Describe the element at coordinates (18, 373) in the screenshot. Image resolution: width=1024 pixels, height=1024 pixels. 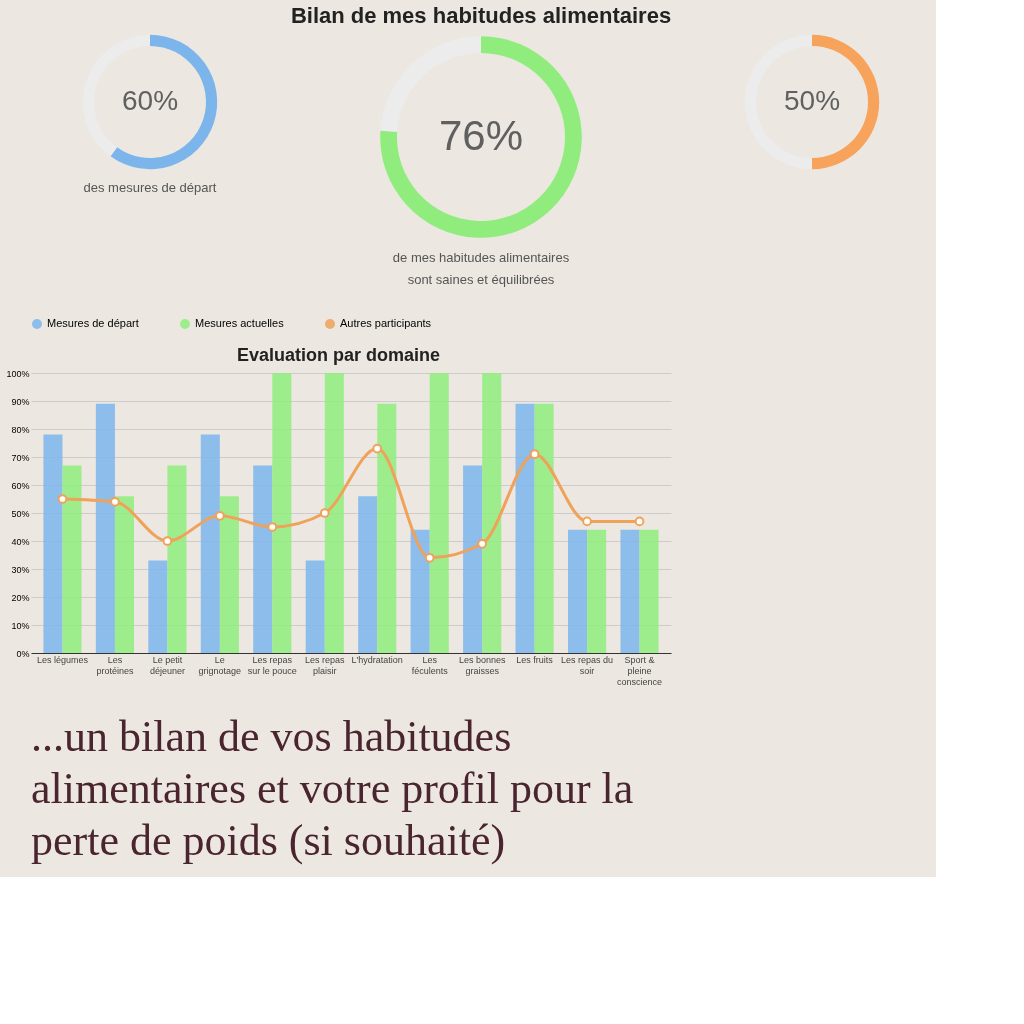
I see `y-tick-label: 100%` at that location.